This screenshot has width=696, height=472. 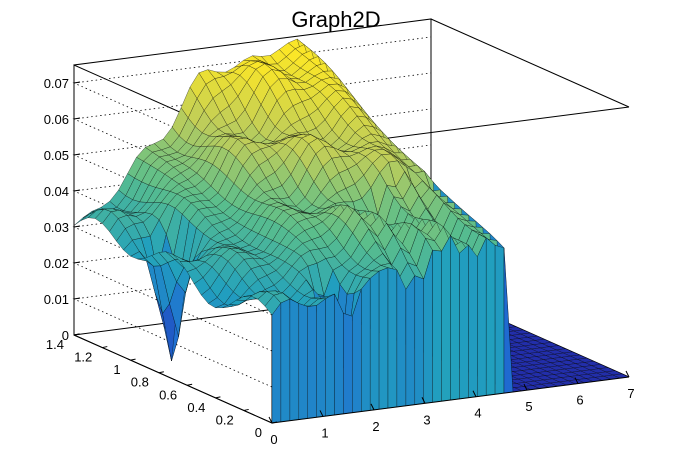 I want to click on y-axis-ticks: 0 0.2 0.4 0.6 0.8 1 1.2 1.4, so click(x=161, y=387).